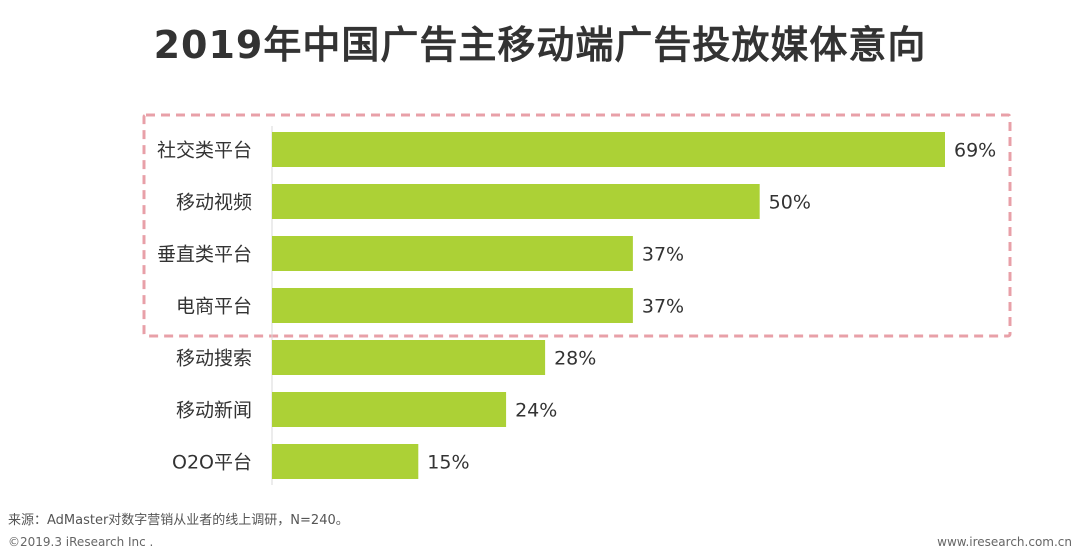 Image resolution: width=1080 pixels, height=560 pixels. Describe the element at coordinates (575, 359) in the screenshot. I see `value-label: 28%` at that location.